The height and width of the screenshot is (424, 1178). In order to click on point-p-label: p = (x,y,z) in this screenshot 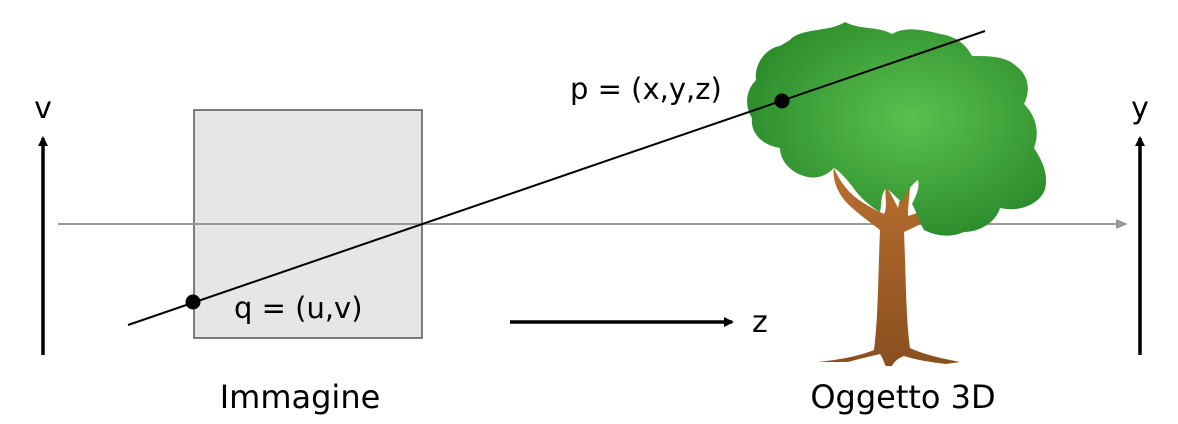, I will do `click(646, 89)`.